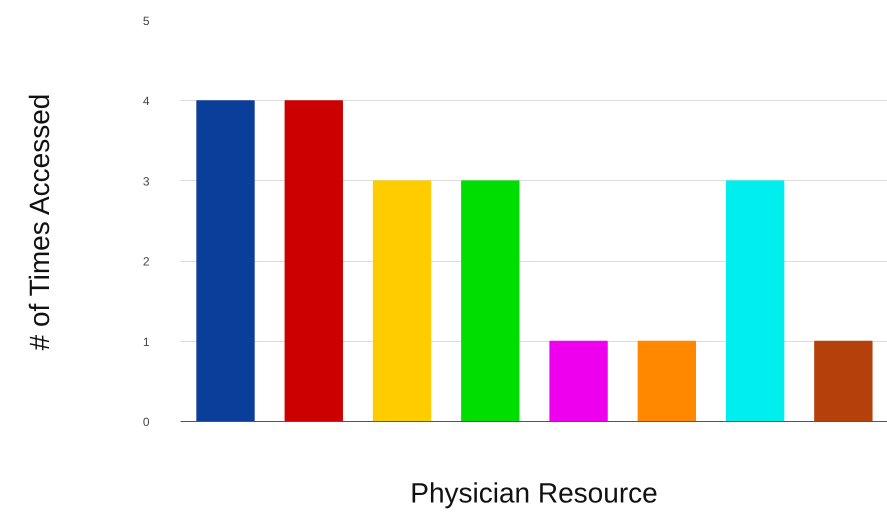  I want to click on x-axis-title: Physician Resource, so click(534, 493).